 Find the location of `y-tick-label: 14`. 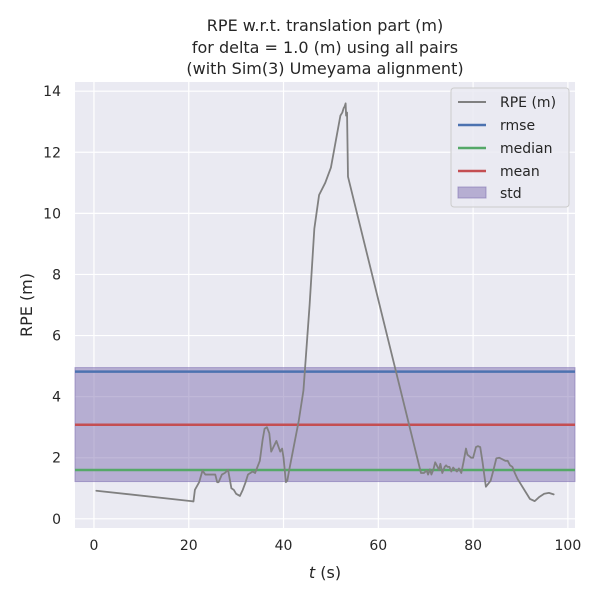

y-tick-label: 14 is located at coordinates (52, 92).